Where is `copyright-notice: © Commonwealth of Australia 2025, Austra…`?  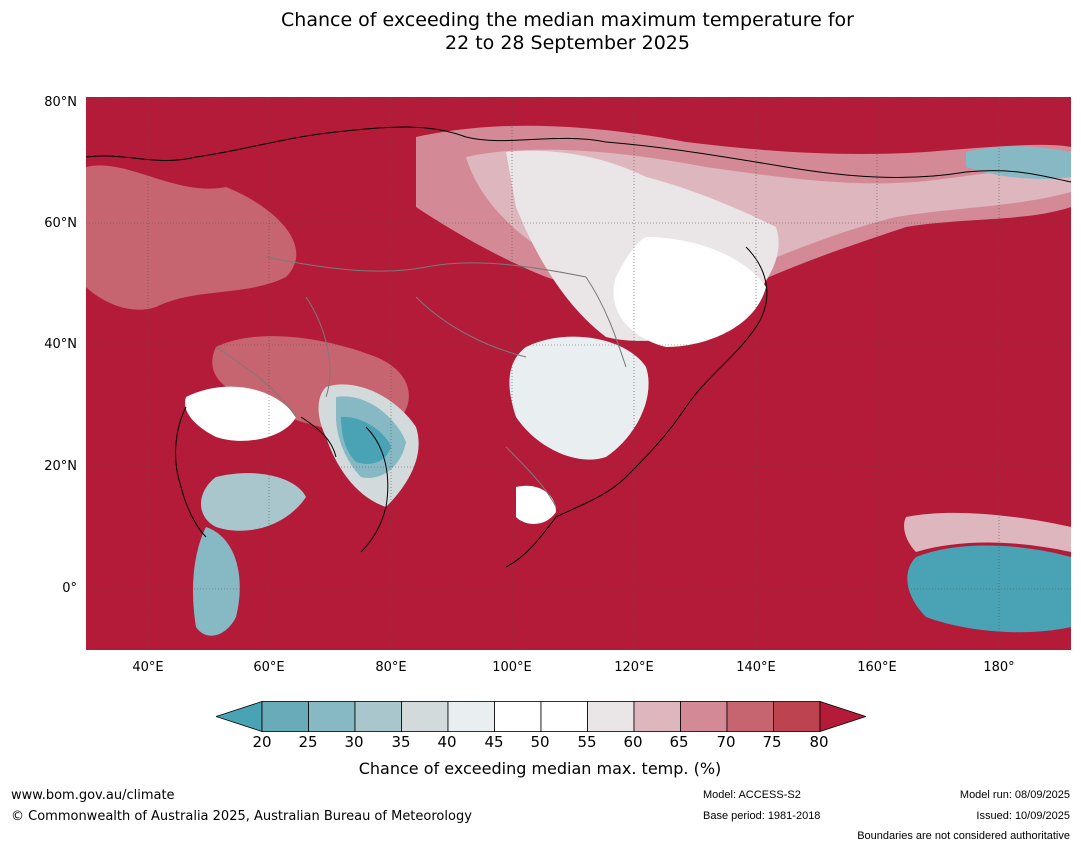 copyright-notice: © Commonwealth of Australia 2025, Austra… is located at coordinates (241, 816).